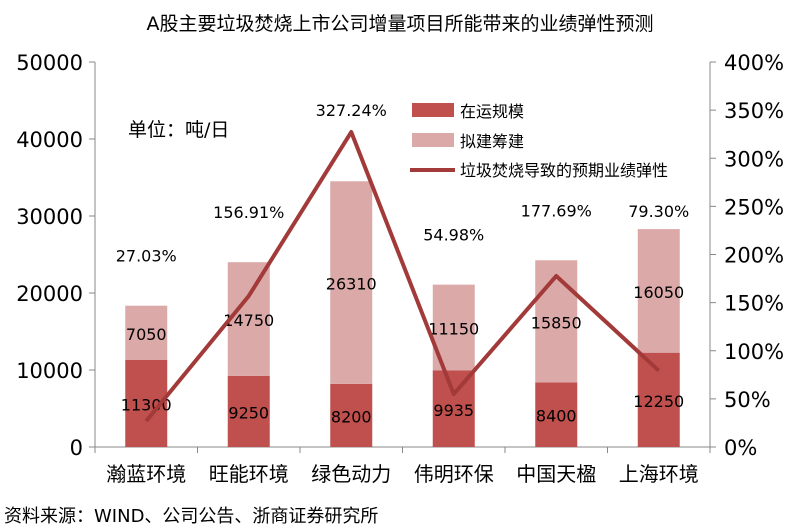  Describe the element at coordinates (659, 474) in the screenshot. I see `x-tick-label: 上海环境` at that location.